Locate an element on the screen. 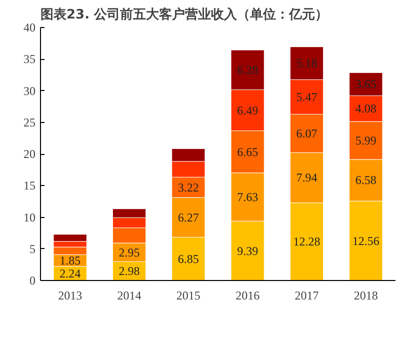 The height and width of the screenshot is (339, 419). x-tick-label: 2016 is located at coordinates (248, 295).